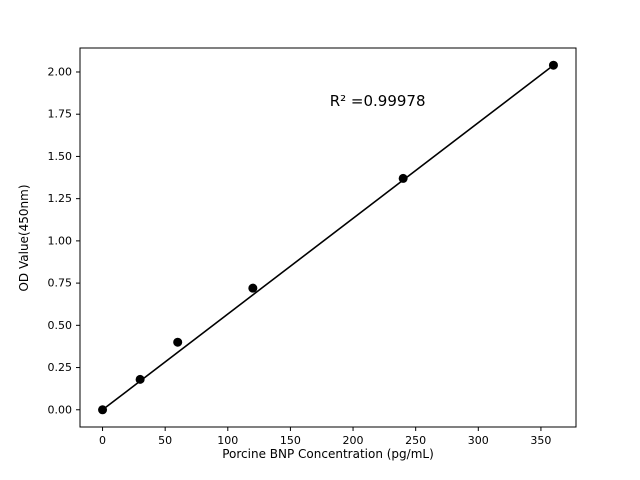  I want to click on y-tick-label: 0.50, so click(60, 325).